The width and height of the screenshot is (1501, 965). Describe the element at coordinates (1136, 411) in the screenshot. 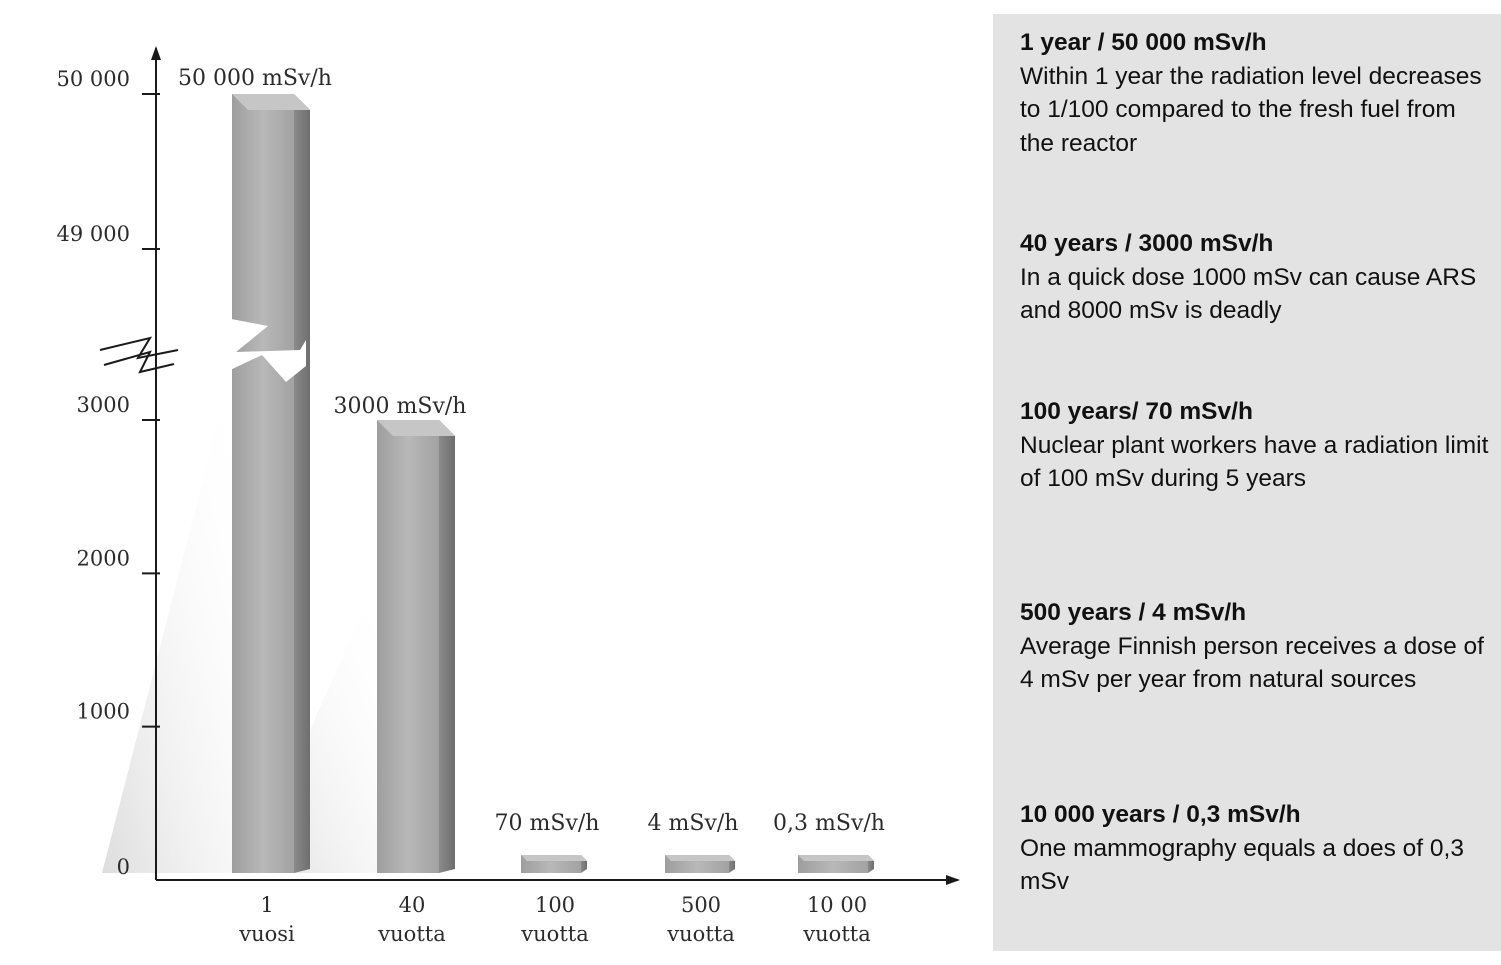

I see `note-heading: 100 years/ 70 mSv/h` at that location.